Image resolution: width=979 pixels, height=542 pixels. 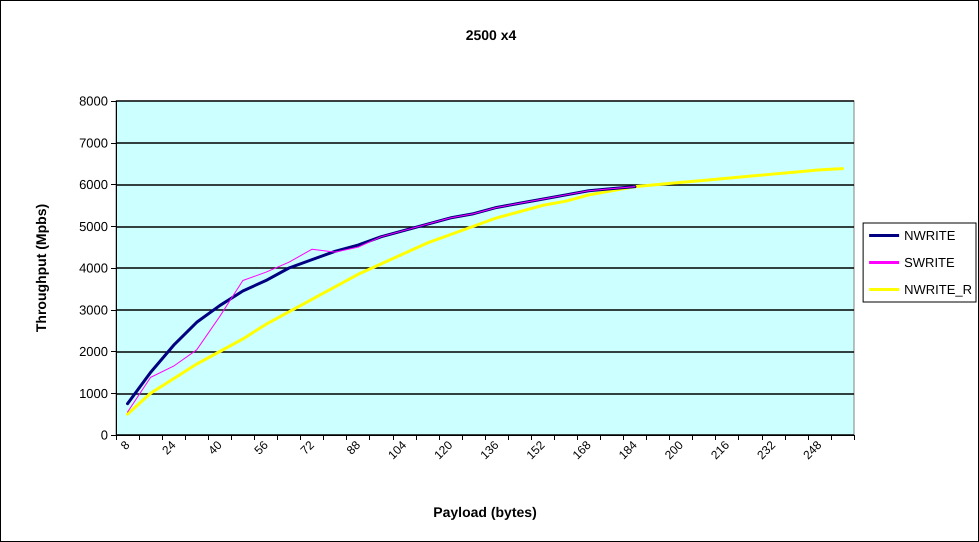 What do you see at coordinates (930, 235) in the screenshot?
I see `legend-label: NWRITE` at bounding box center [930, 235].